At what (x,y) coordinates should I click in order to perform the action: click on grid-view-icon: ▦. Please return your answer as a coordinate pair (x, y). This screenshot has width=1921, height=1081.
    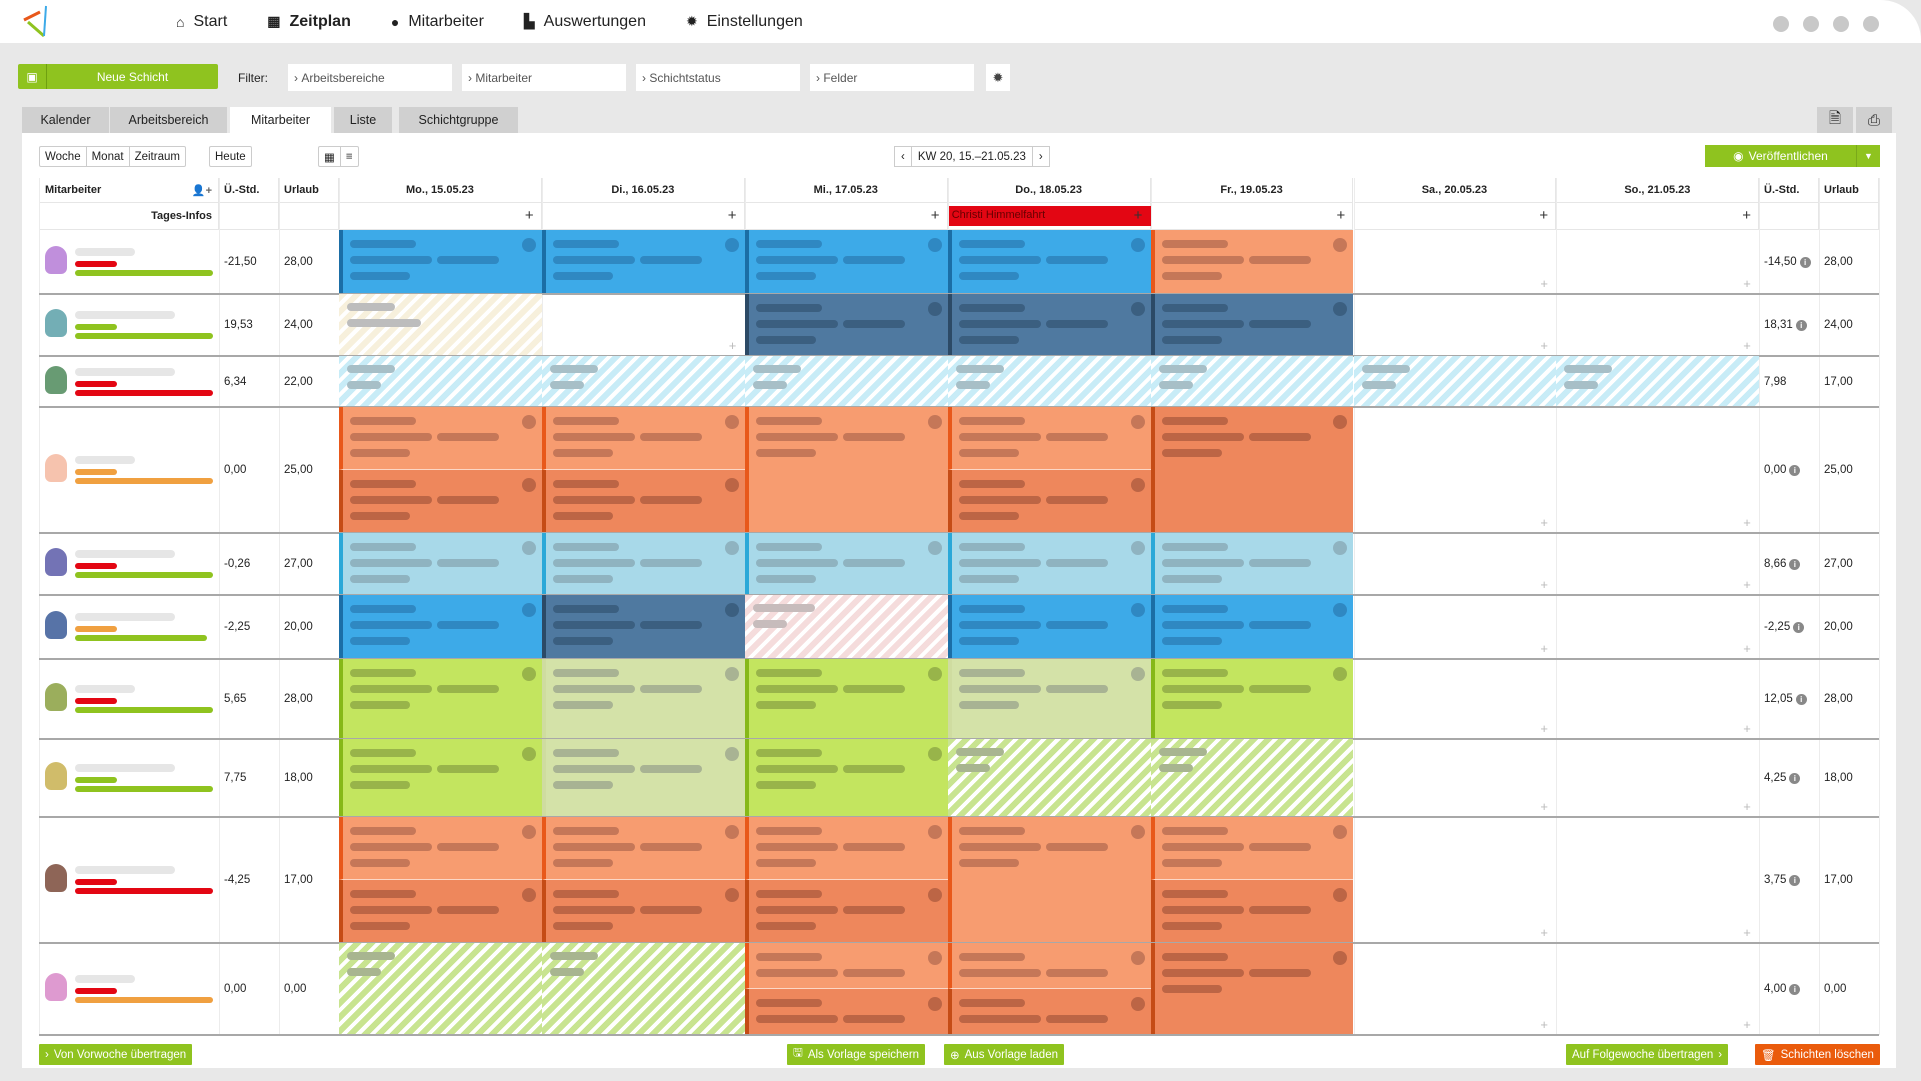
    Looking at the image, I should click on (330, 156).